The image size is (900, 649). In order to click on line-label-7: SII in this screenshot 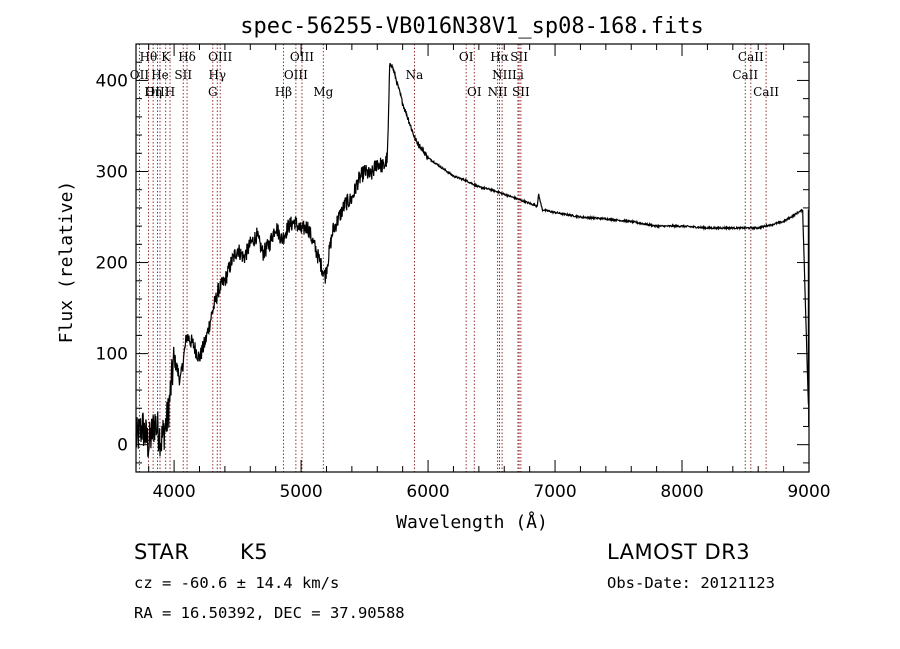, I will do `click(519, 57)`.